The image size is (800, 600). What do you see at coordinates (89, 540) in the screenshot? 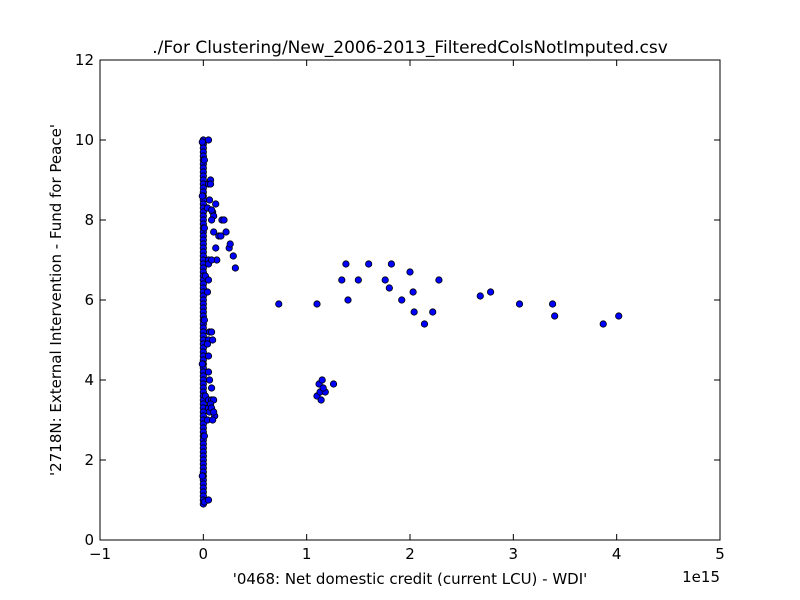
I see `y-tick-label: 0` at bounding box center [89, 540].